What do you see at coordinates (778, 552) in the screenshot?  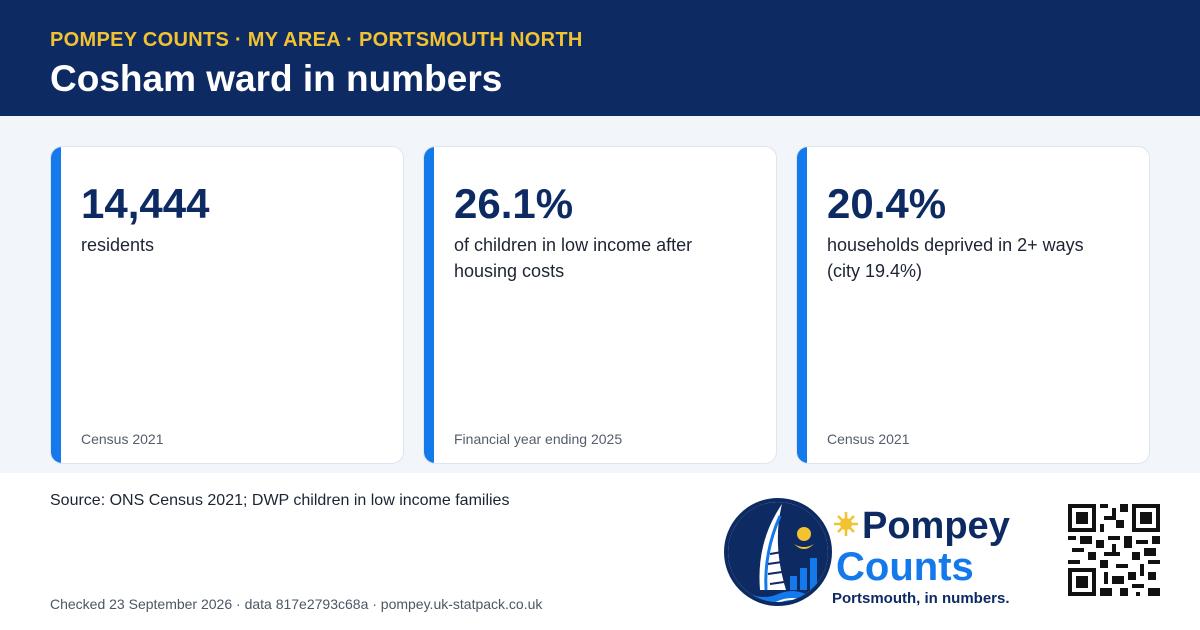 I see `spinnaker-tower-logo-icon` at bounding box center [778, 552].